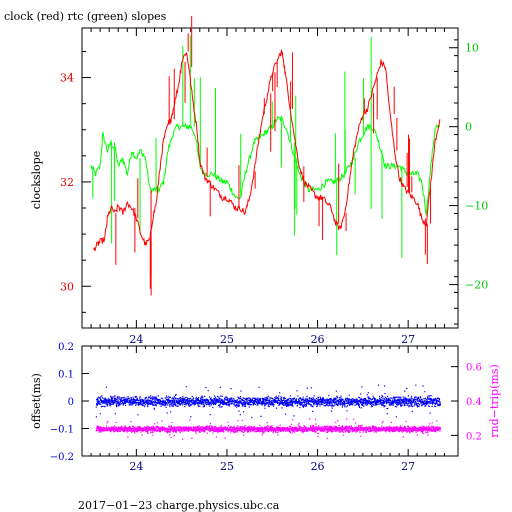 Image resolution: width=512 pixels, height=512 pixels. I want to click on y-tick-label: 0, so click(71, 402).